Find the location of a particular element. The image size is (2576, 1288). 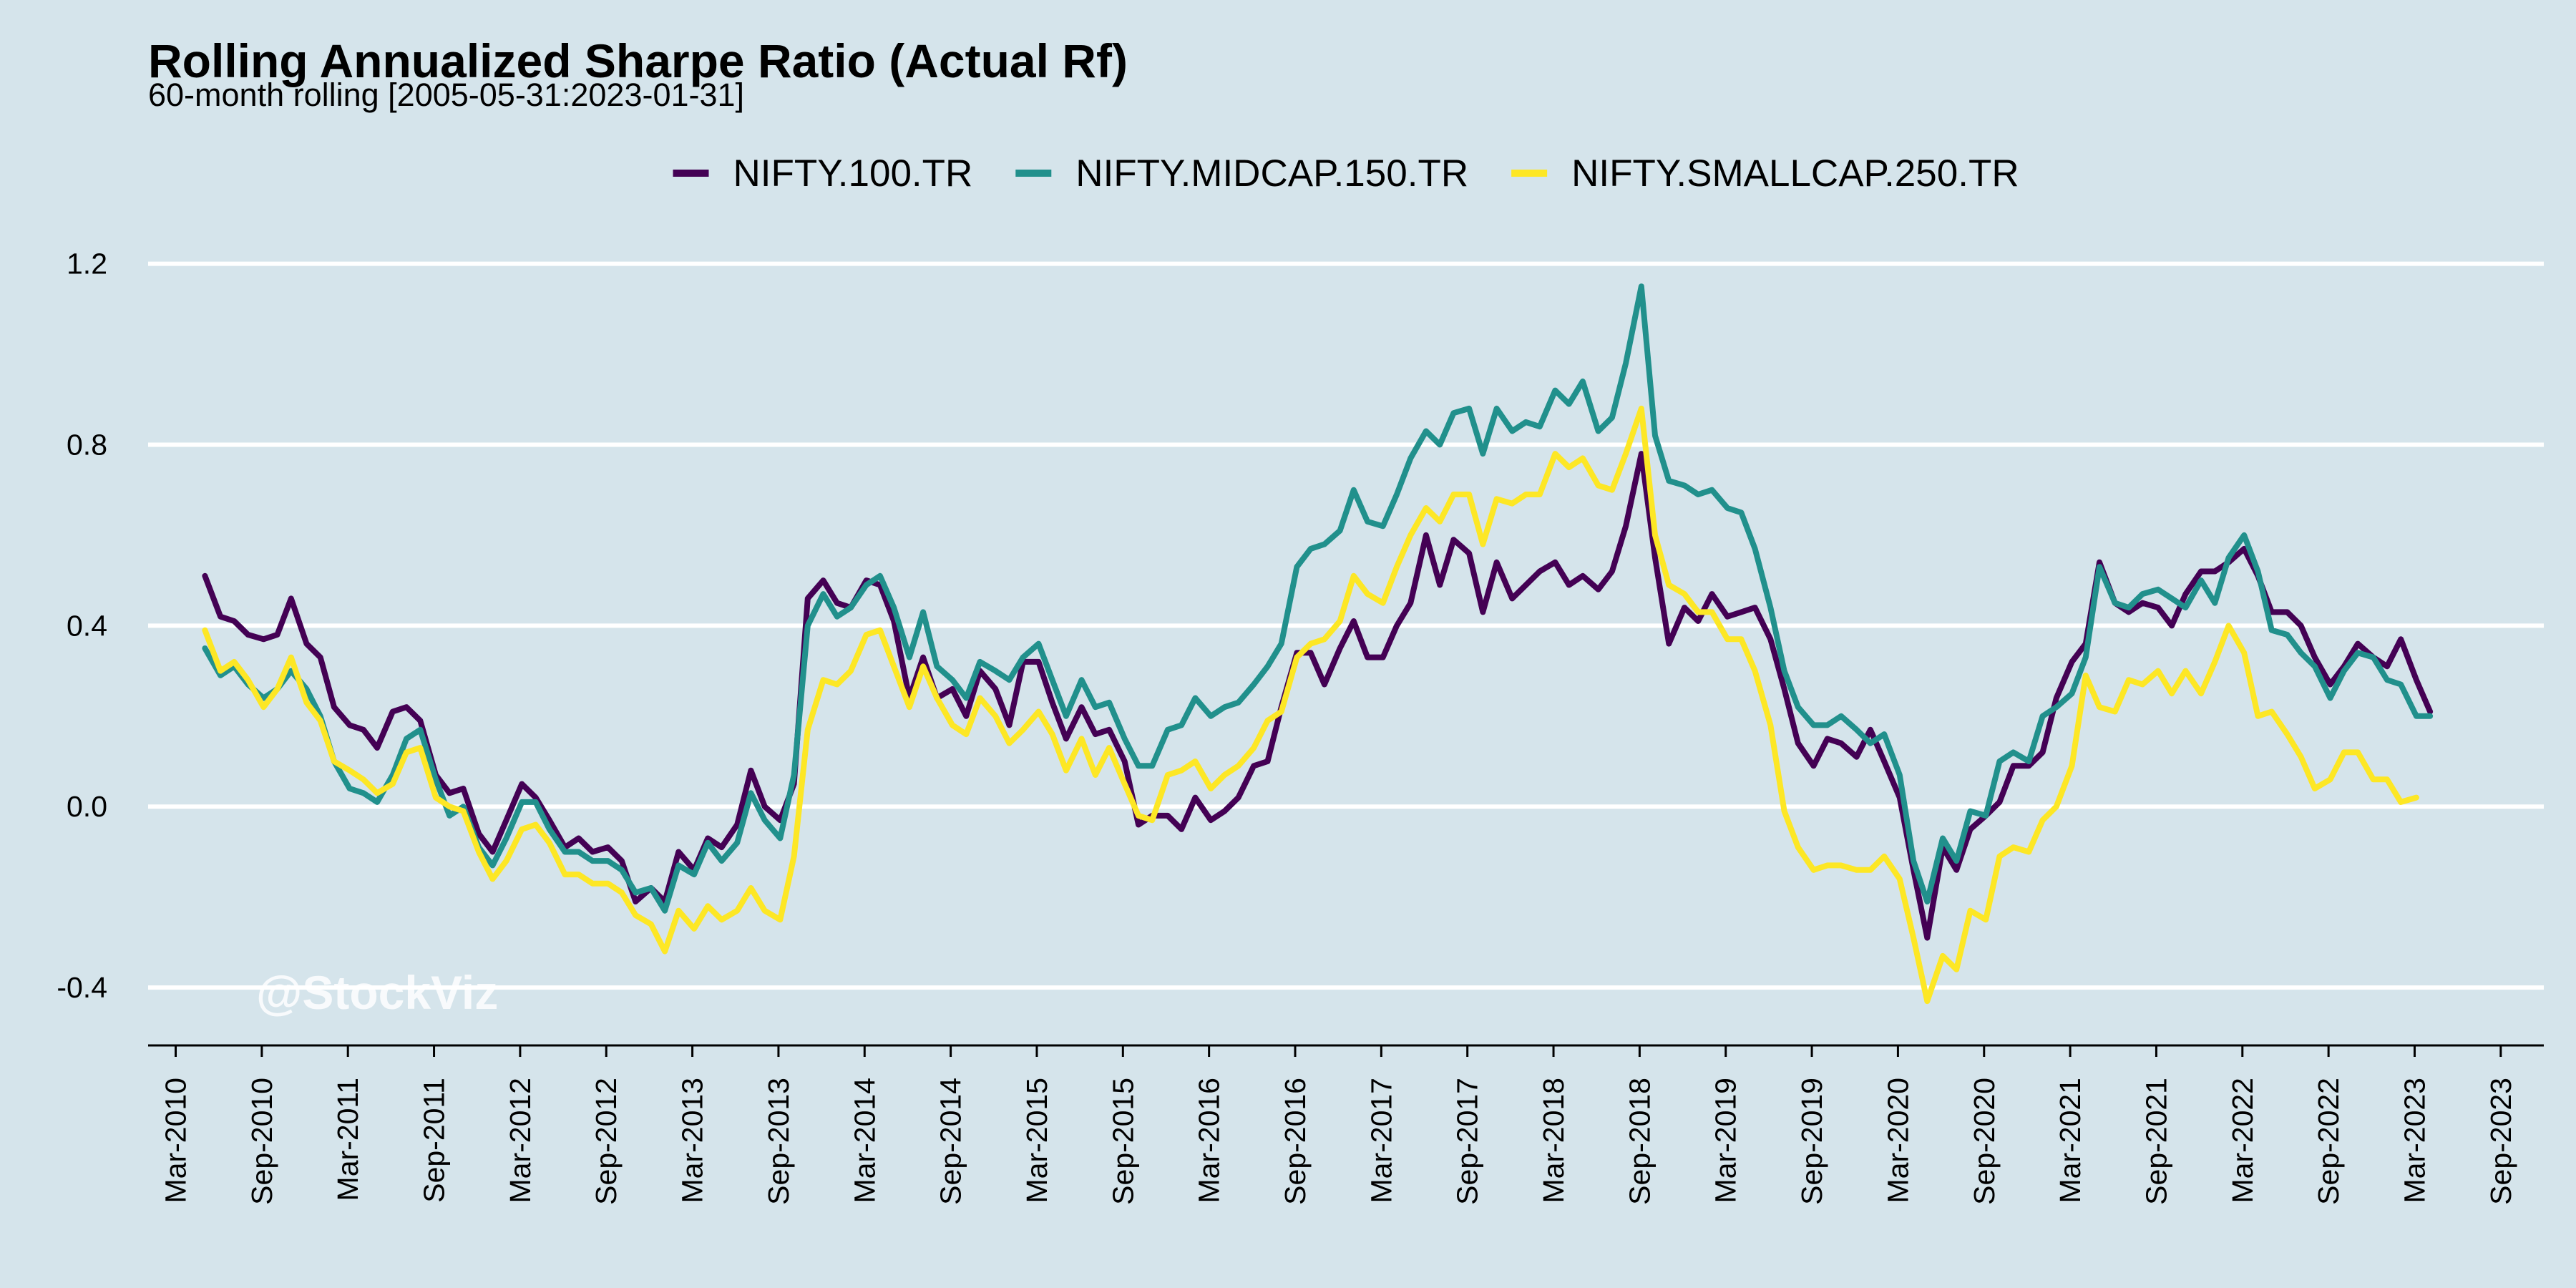

x-tick-label: Mar-2022 is located at coordinates (2242, 1140).